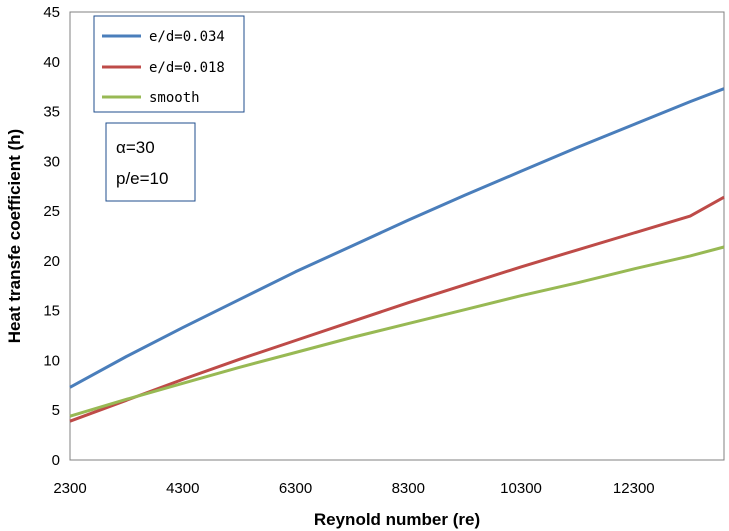 The image size is (729, 531). I want to click on legend-label-series-2: e/d=0.018, so click(187, 68).